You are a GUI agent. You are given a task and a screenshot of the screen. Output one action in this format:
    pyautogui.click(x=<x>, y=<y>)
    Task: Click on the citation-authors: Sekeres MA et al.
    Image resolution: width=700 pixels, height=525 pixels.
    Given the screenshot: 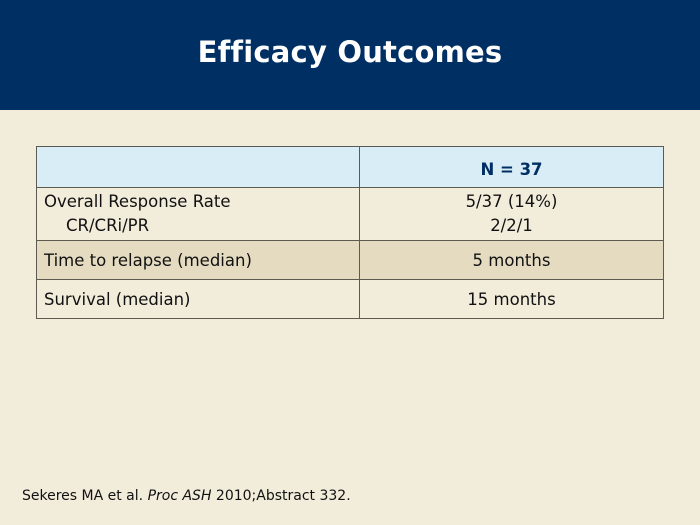 What is the action you would take?
    pyautogui.click(x=85, y=496)
    